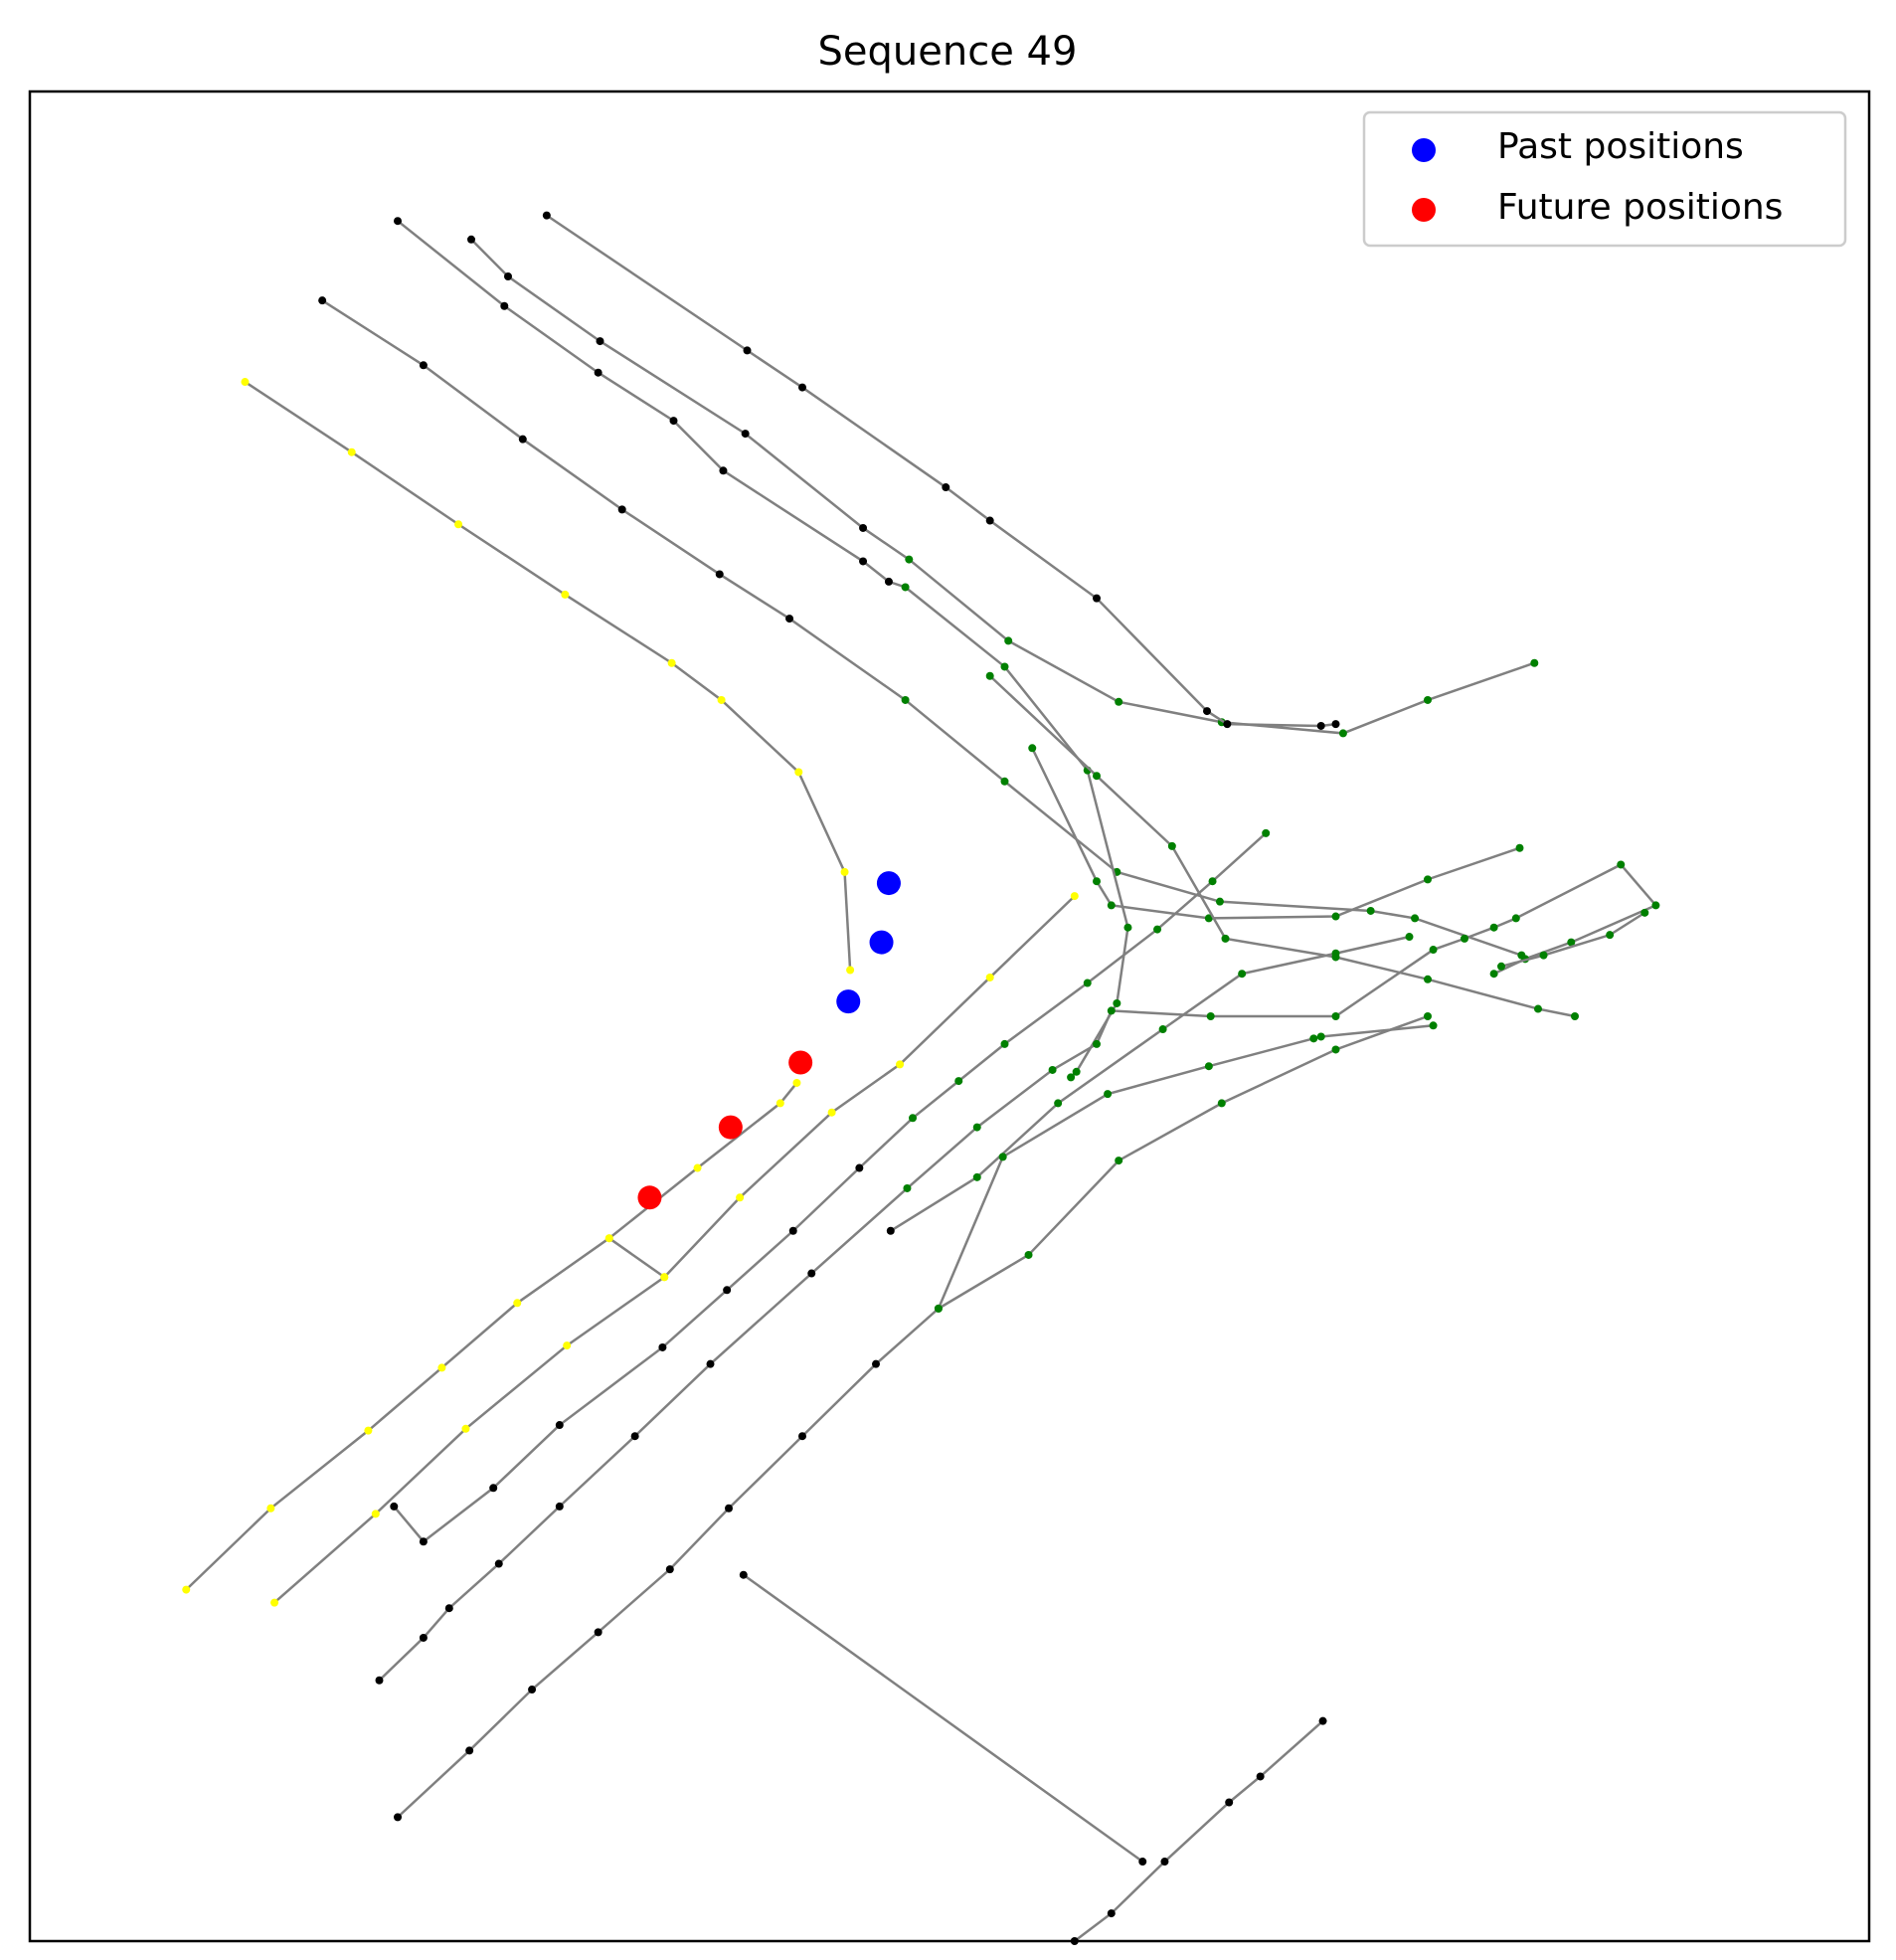 The width and height of the screenshot is (1896, 1960). I want to click on legend-label-past: Past positions, so click(1620, 146).